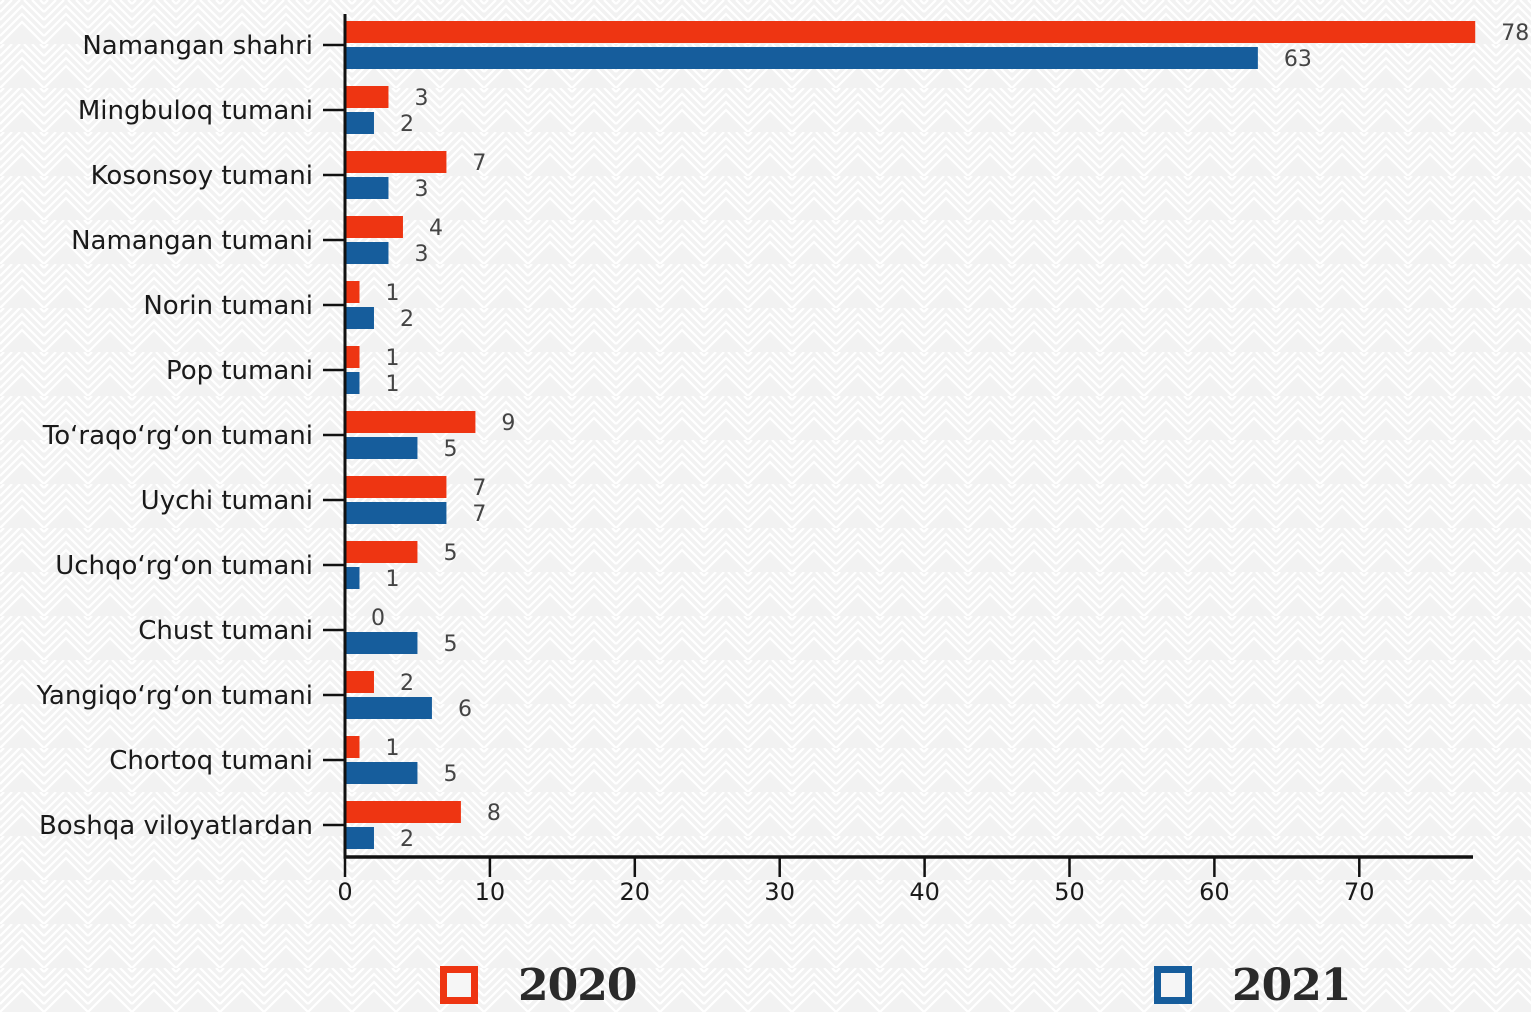 This screenshot has width=1531, height=1012. What do you see at coordinates (1173, 985) in the screenshot?
I see `legend-swatch-2021` at bounding box center [1173, 985].